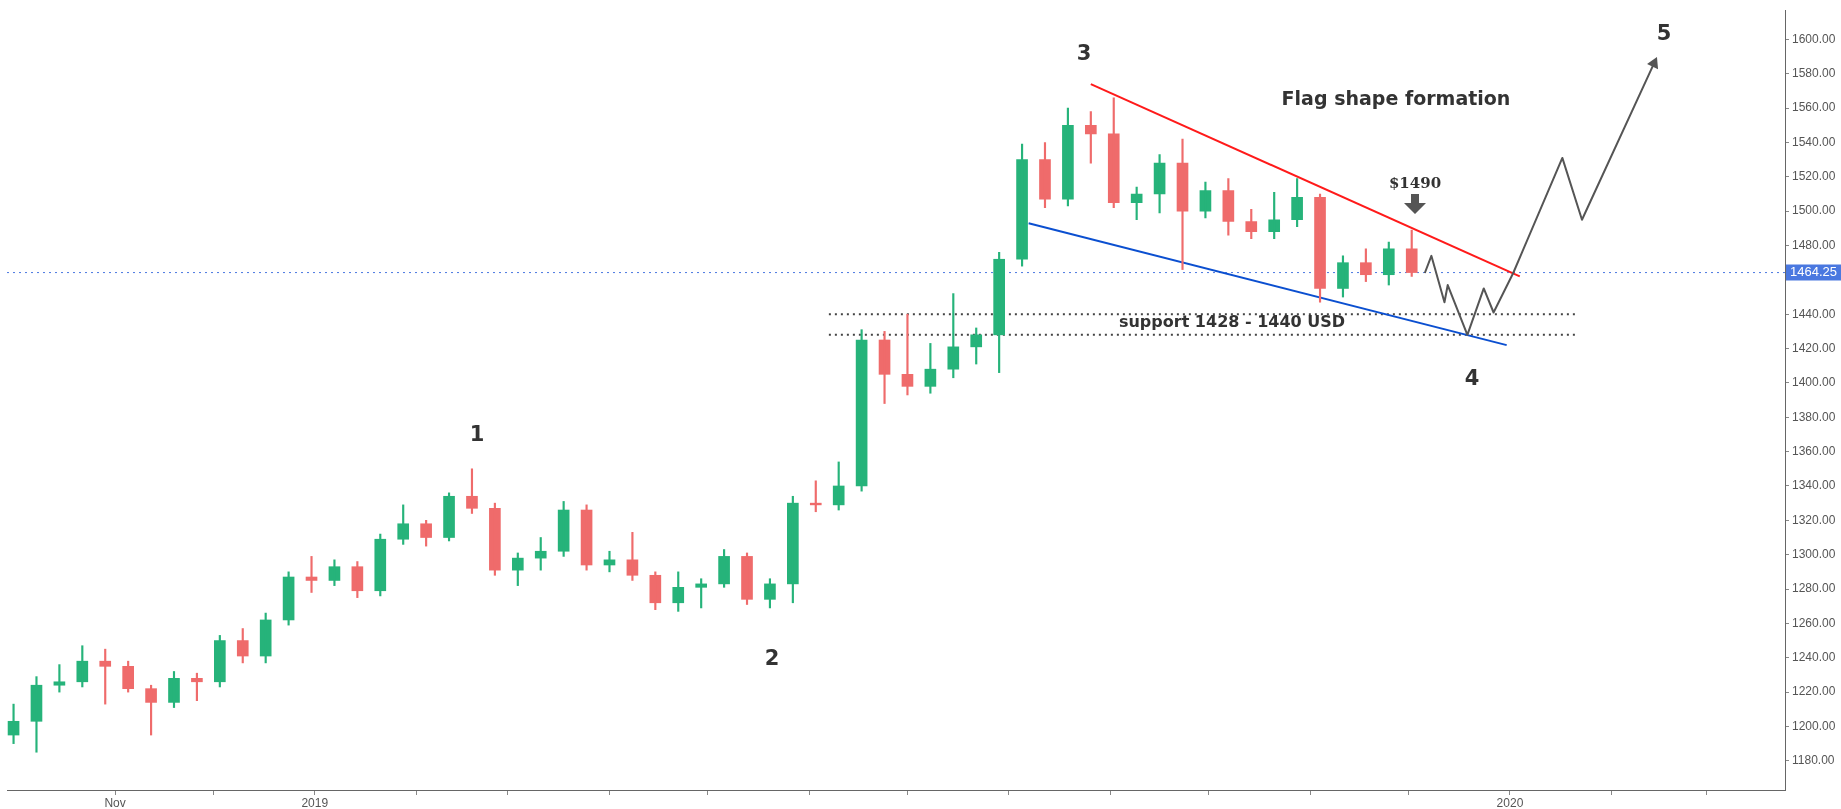  Describe the element at coordinates (1814, 725) in the screenshot. I see `y-tick-label: 1200.00` at that location.